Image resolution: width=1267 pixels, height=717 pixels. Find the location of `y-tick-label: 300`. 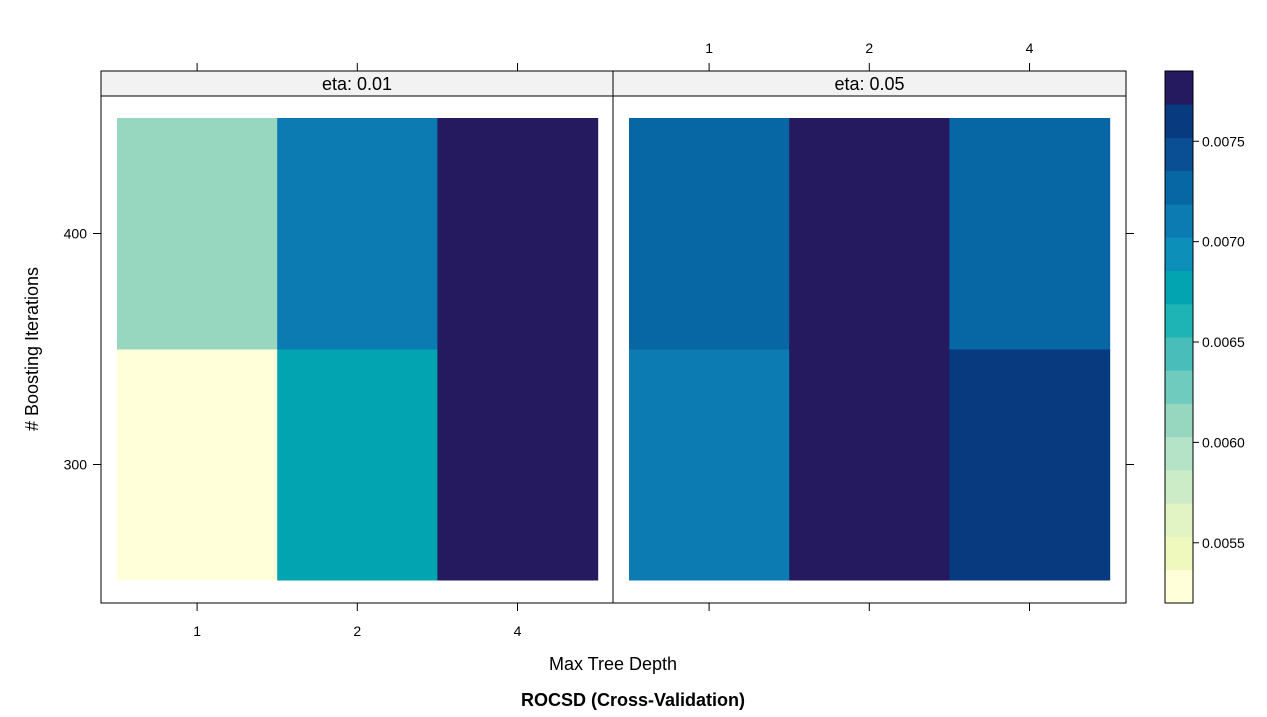

y-tick-label: 300 is located at coordinates (76, 465).